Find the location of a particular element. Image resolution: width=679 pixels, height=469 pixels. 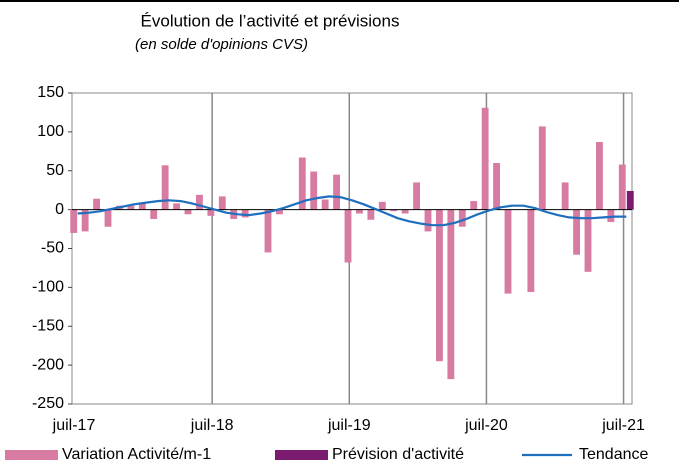

x-tick-label: juil-20 is located at coordinates (486, 425).